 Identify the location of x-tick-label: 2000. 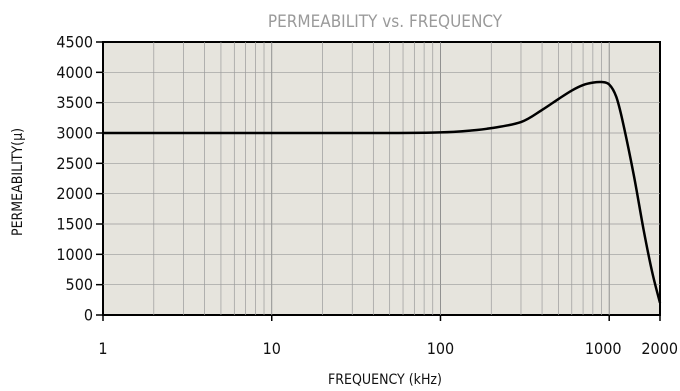
(659, 348).